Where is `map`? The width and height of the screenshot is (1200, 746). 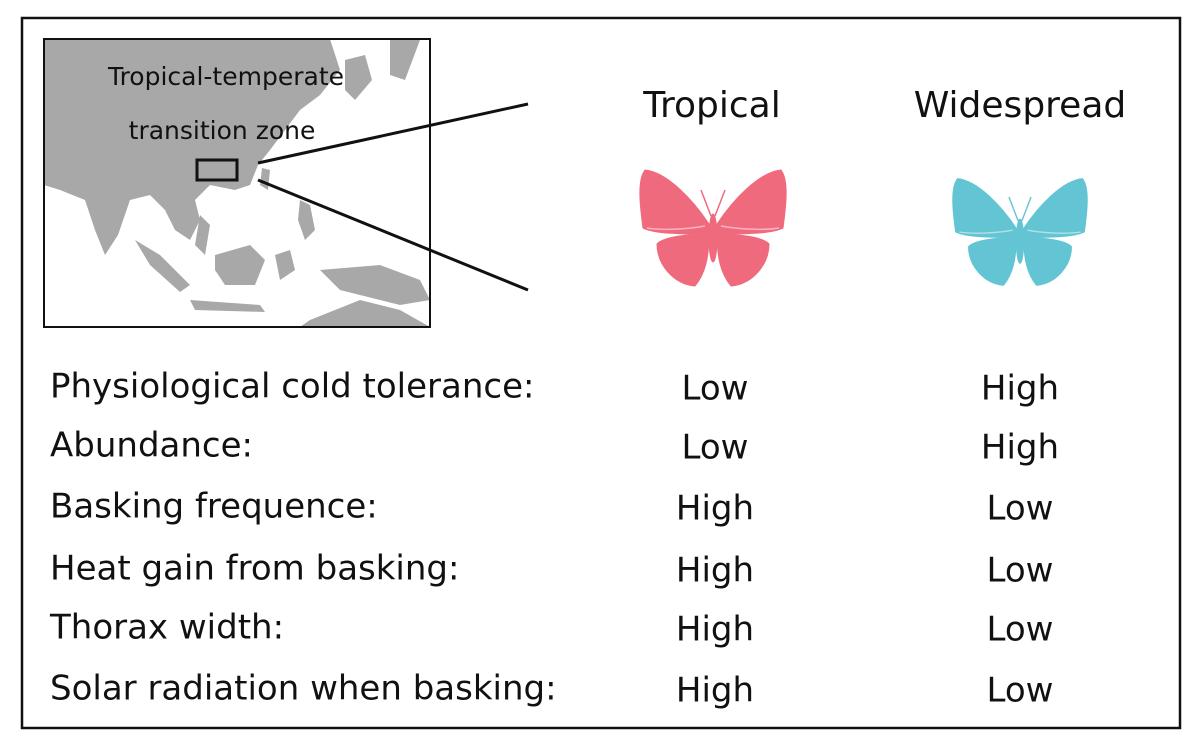 map is located at coordinates (237, 183).